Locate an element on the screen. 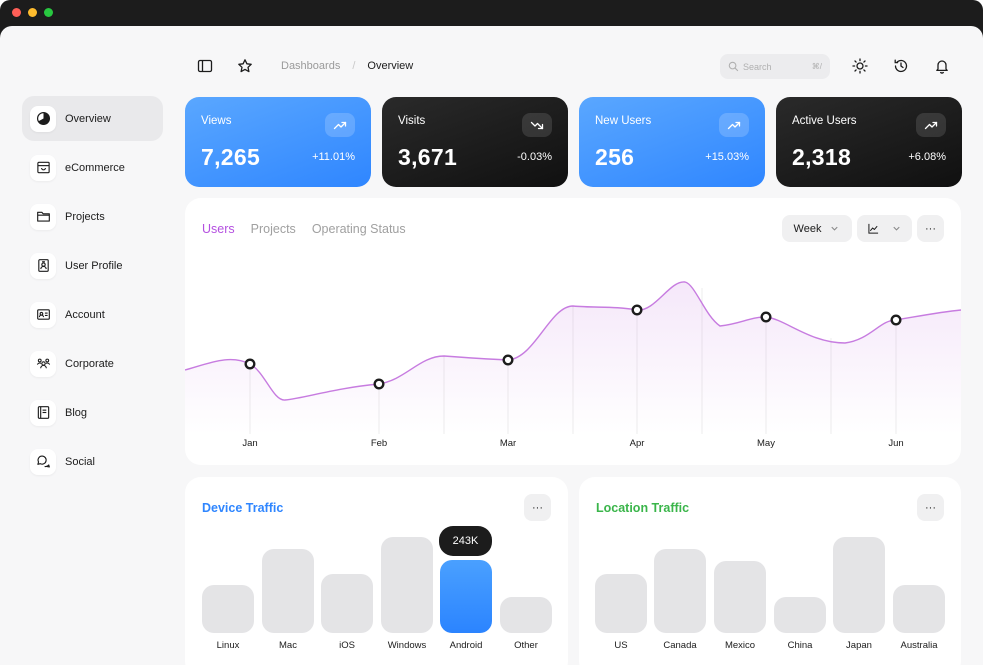  bar-label: China is located at coordinates (800, 645).